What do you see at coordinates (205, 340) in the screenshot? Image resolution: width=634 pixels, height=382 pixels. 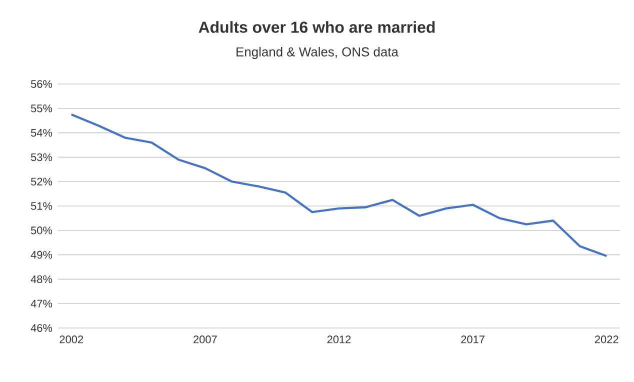 I see `x-tick-label: 2007` at bounding box center [205, 340].